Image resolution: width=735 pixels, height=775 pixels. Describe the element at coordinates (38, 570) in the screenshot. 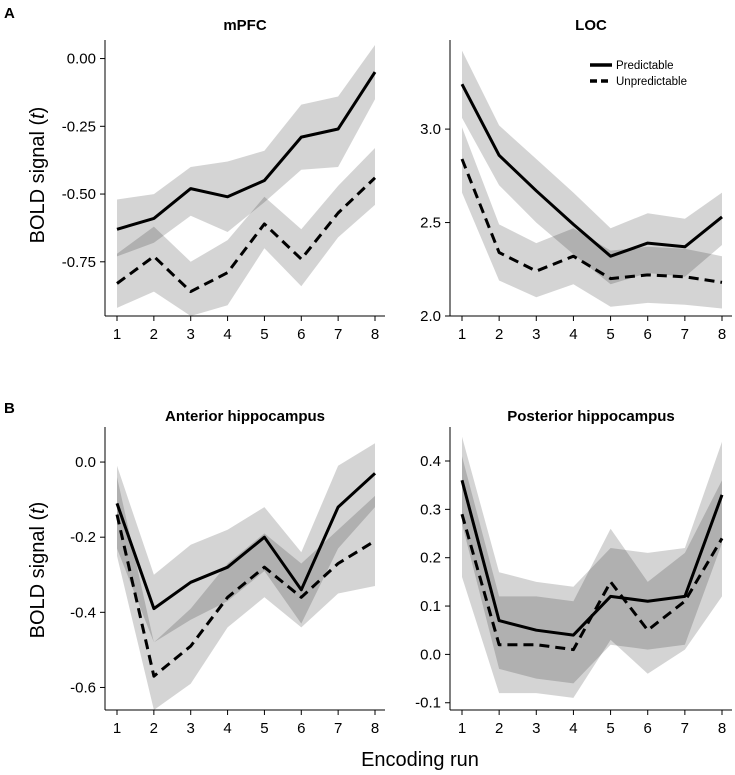

I see `y-axis-label-bottom: BOLD signal (t)` at that location.